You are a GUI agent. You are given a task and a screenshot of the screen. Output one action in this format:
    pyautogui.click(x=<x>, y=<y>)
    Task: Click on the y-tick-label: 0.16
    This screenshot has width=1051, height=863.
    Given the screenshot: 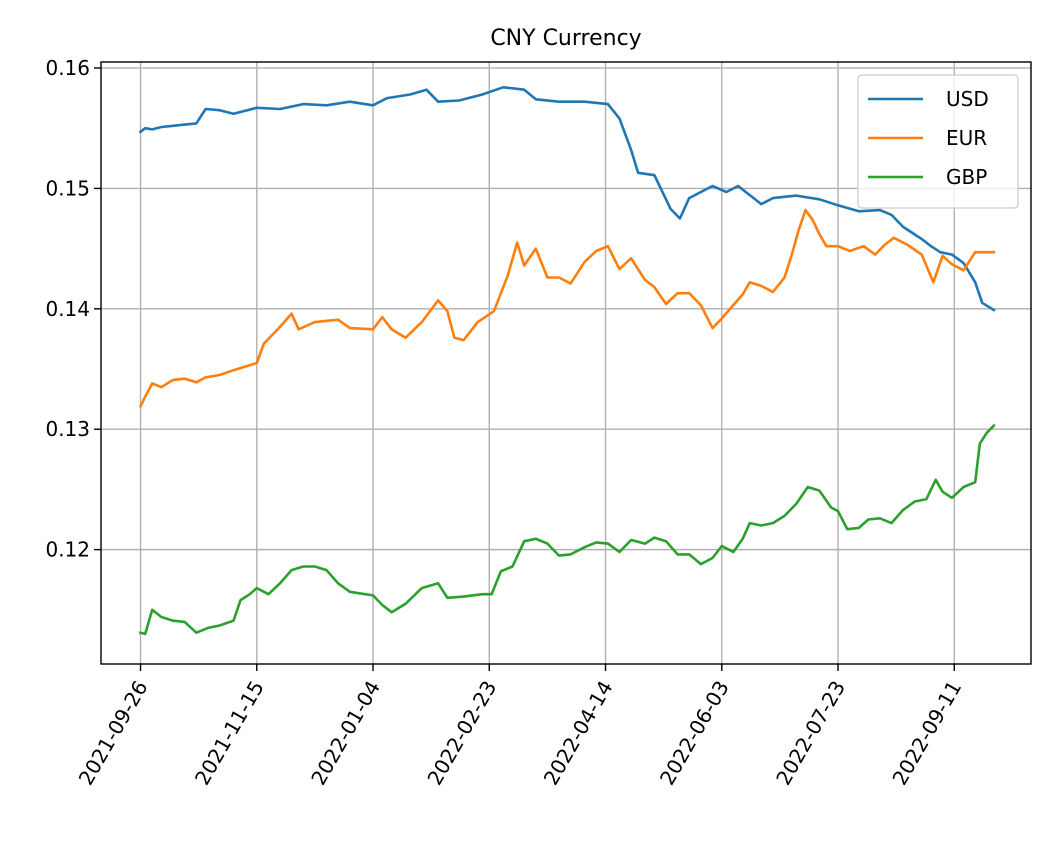 What is the action you would take?
    pyautogui.click(x=67, y=68)
    